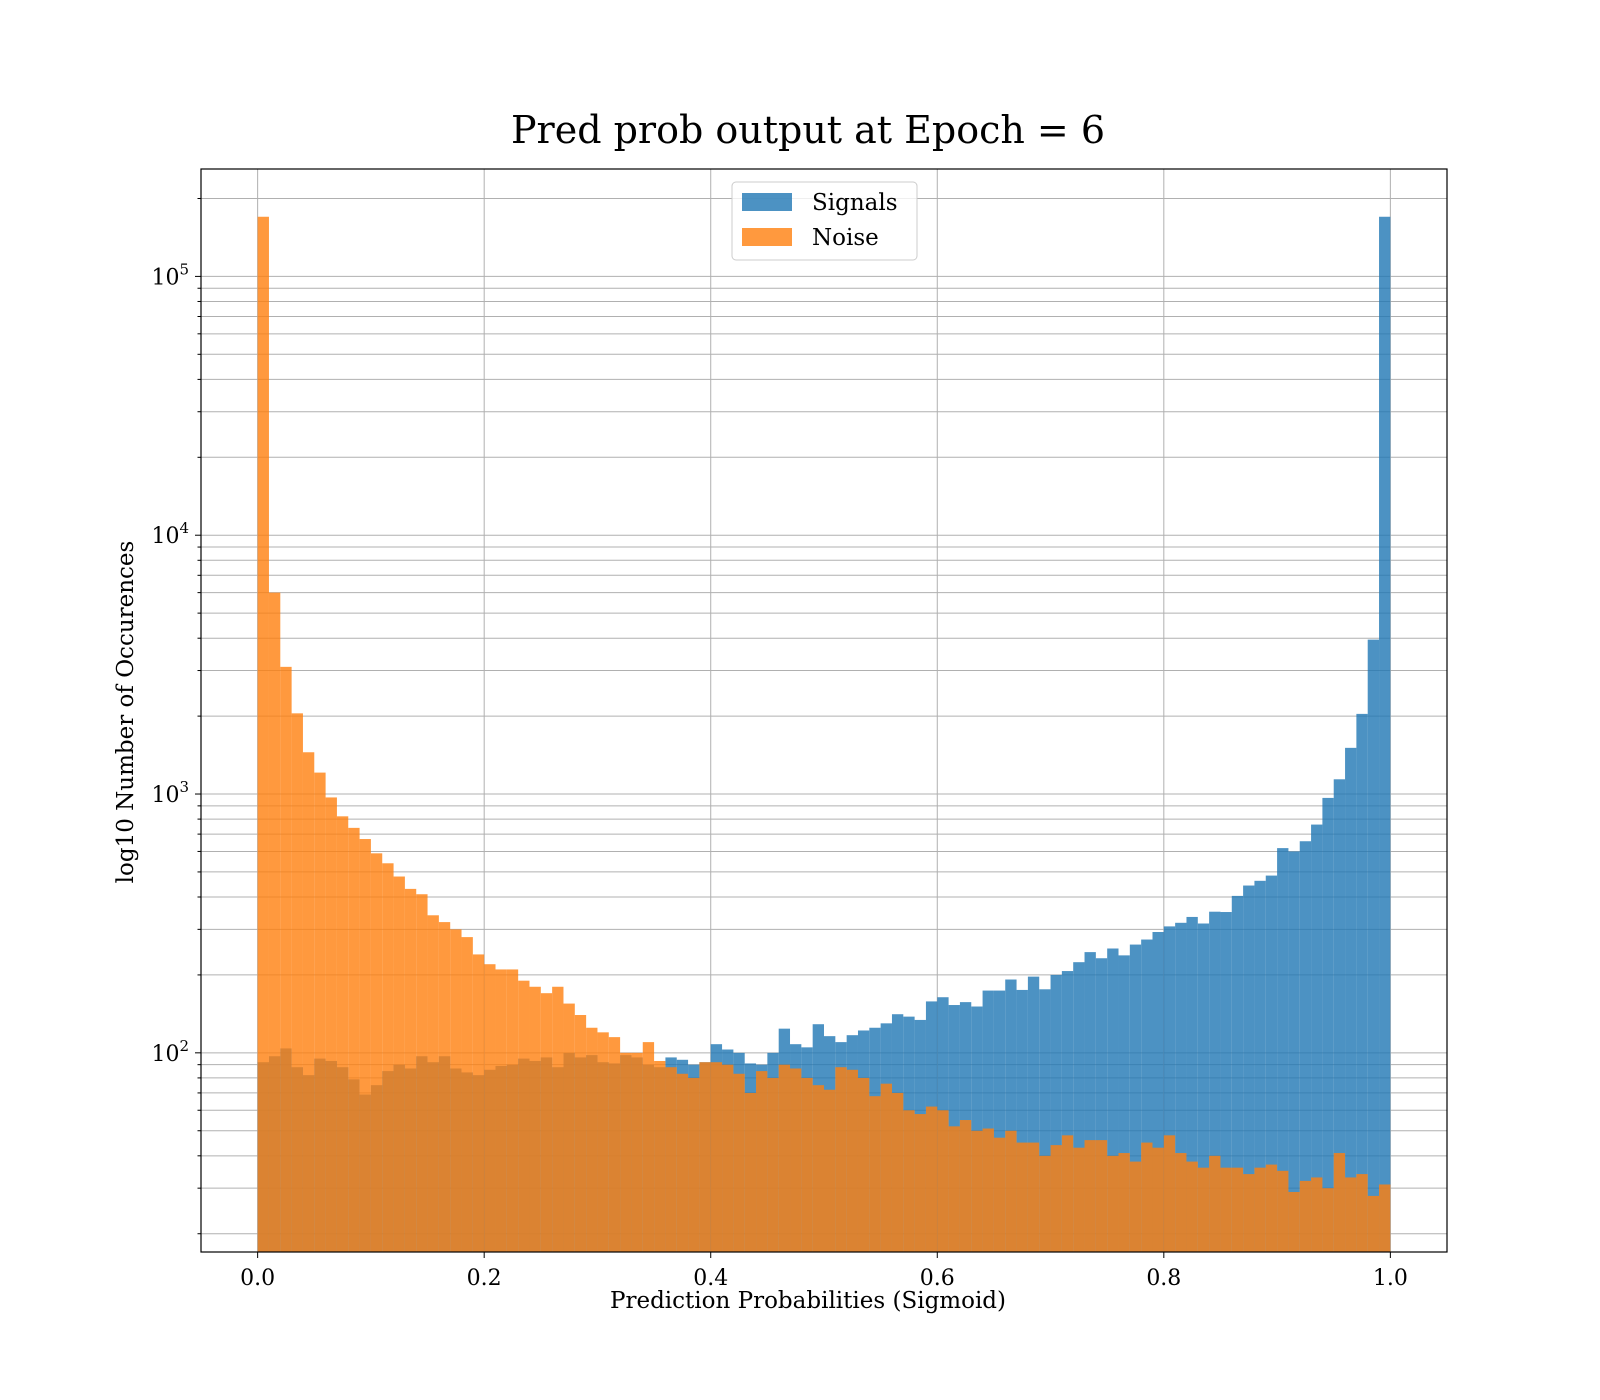 This screenshot has height=1400, width=1600. I want to click on y-tick-label: 10², so click(170, 1052).